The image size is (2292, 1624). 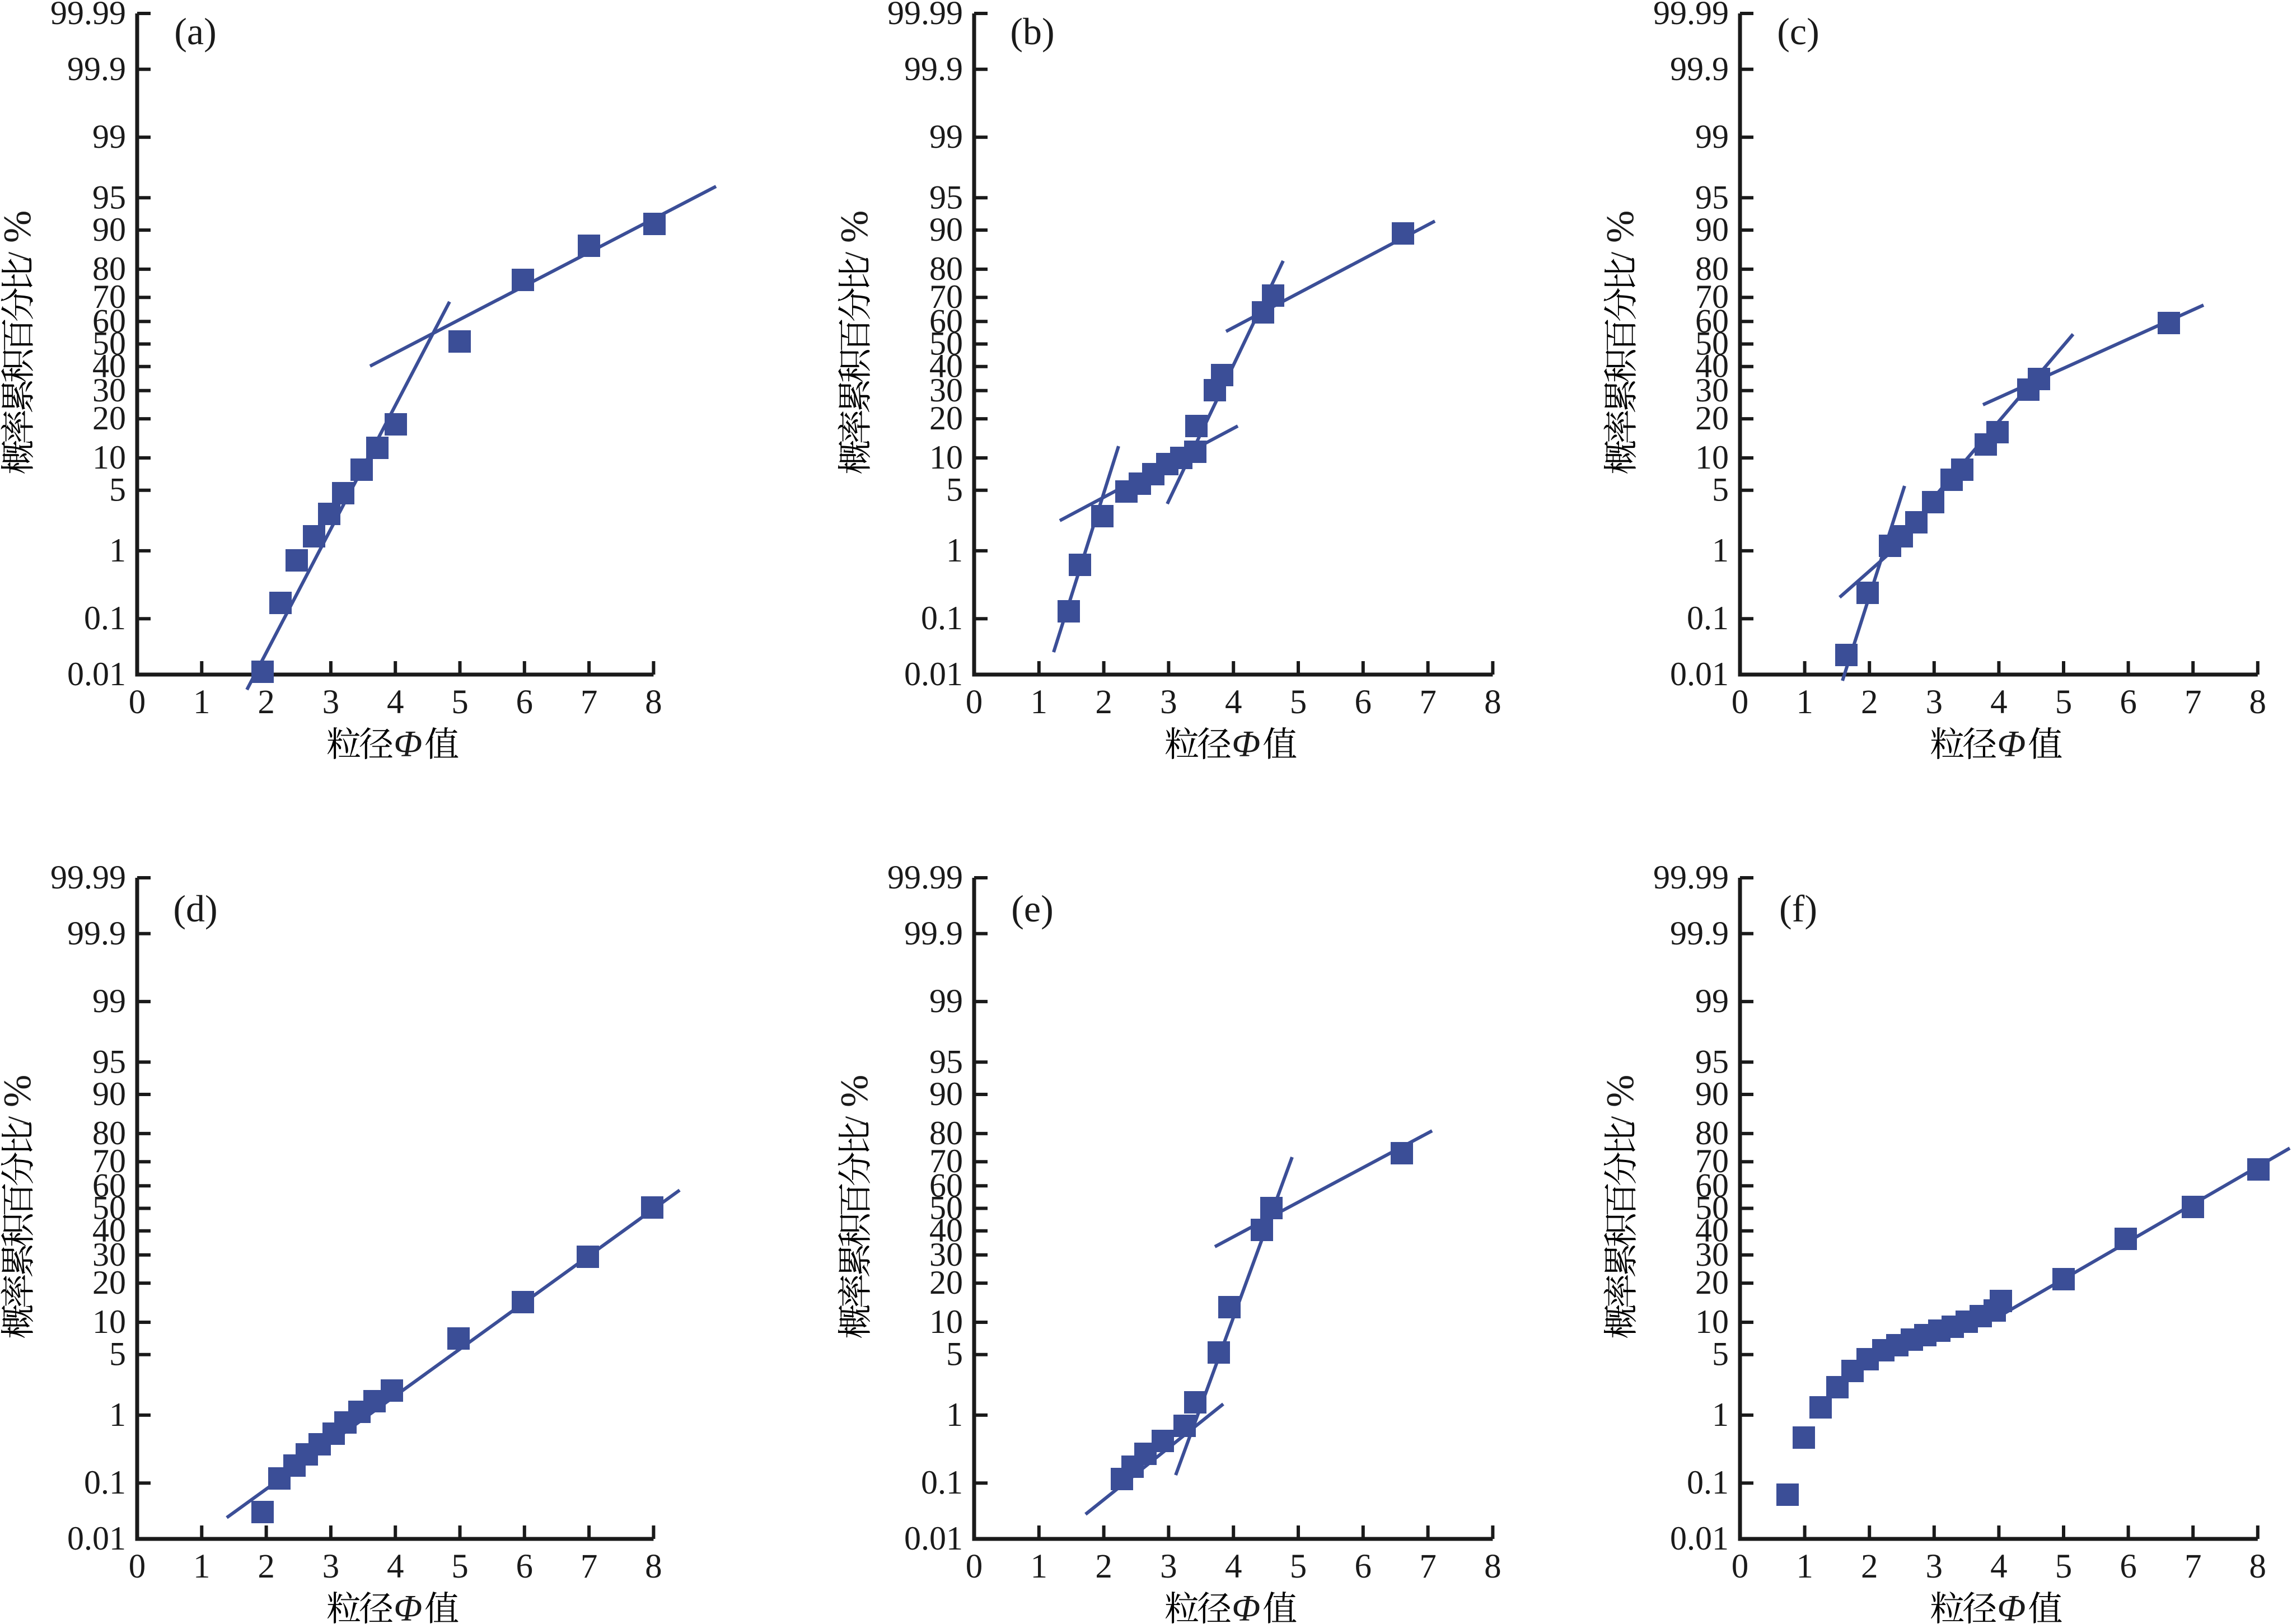 What do you see at coordinates (195, 909) in the screenshot?
I see `svg-text: (d)` at bounding box center [195, 909].